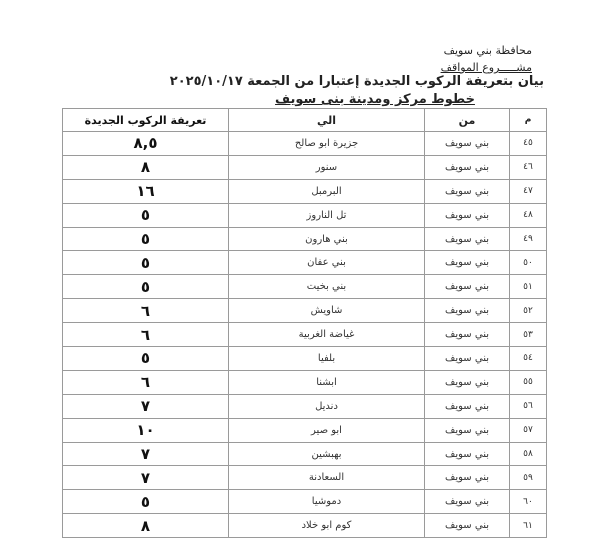  What do you see at coordinates (487, 50) in the screenshot?
I see `governorate-label: محافظة بني سويف` at bounding box center [487, 50].